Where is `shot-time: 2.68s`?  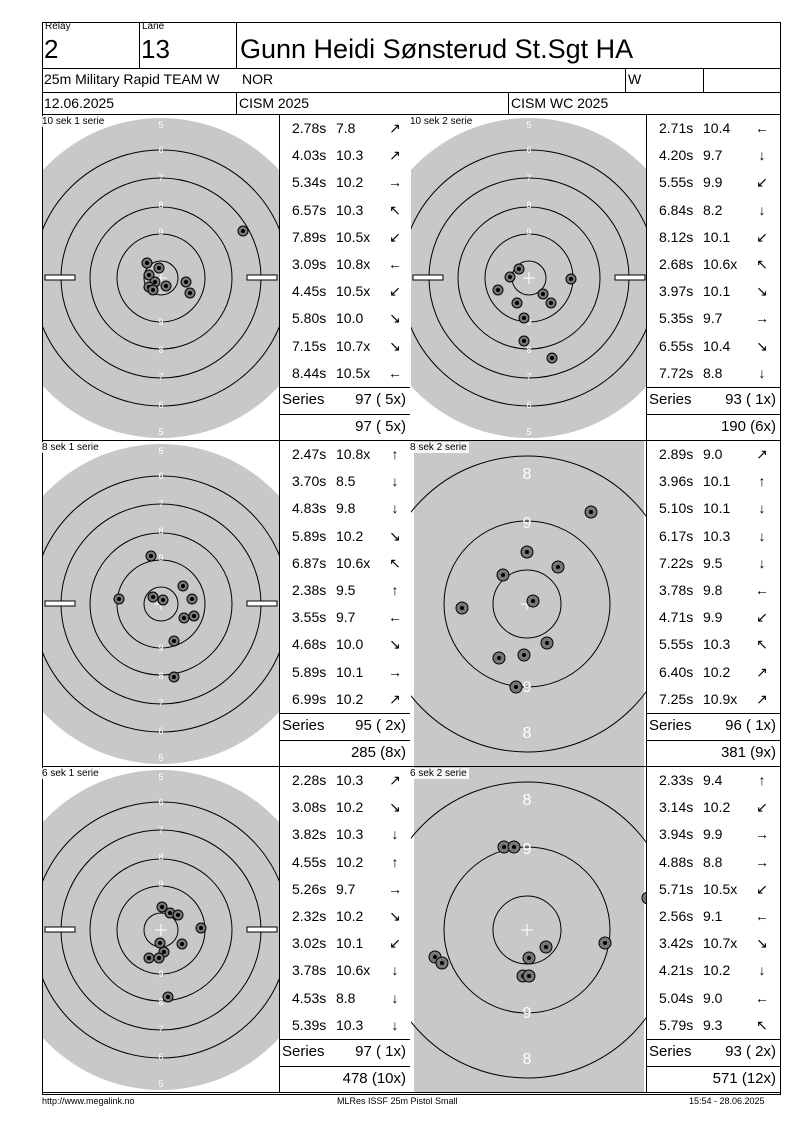 shot-time: 2.68s is located at coordinates (676, 264).